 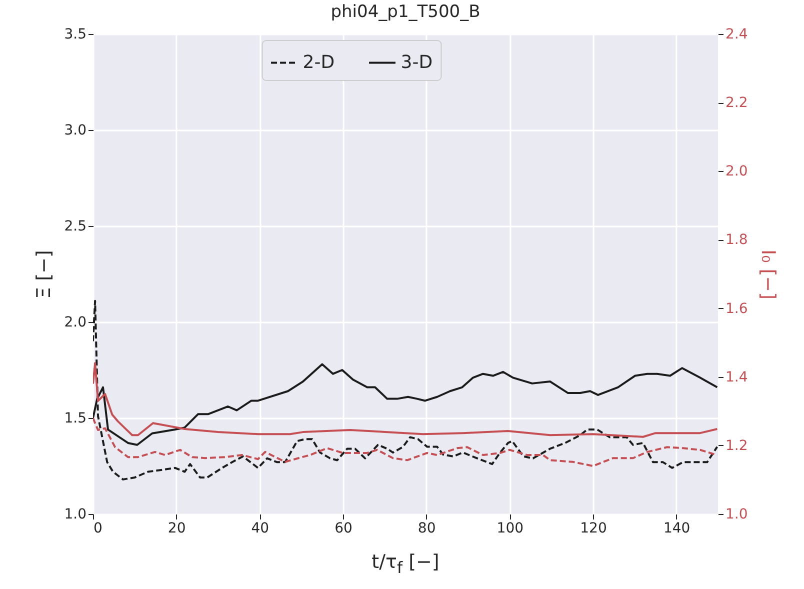 I want to click on y-tick-label: 2.5, so click(x=75, y=226).